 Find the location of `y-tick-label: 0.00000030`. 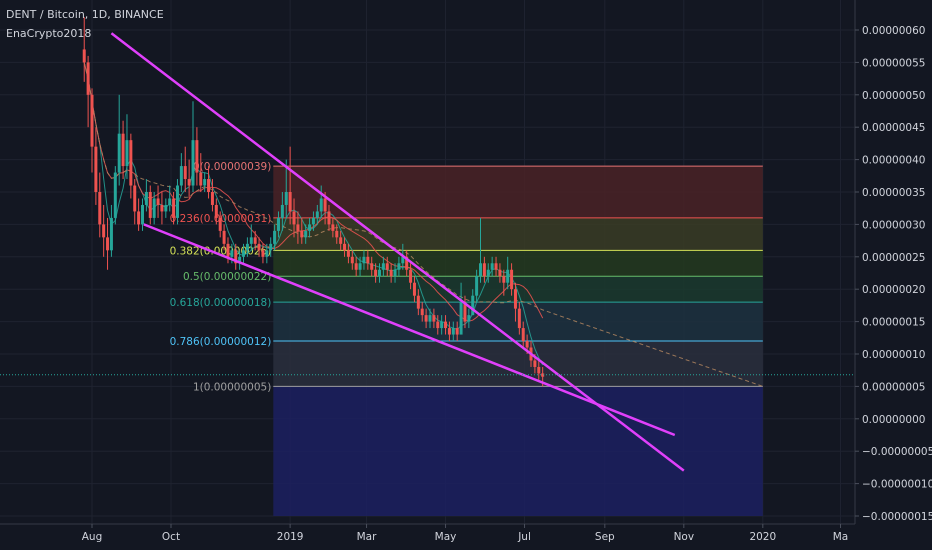

y-tick-label: 0.00000030 is located at coordinates (893, 225).